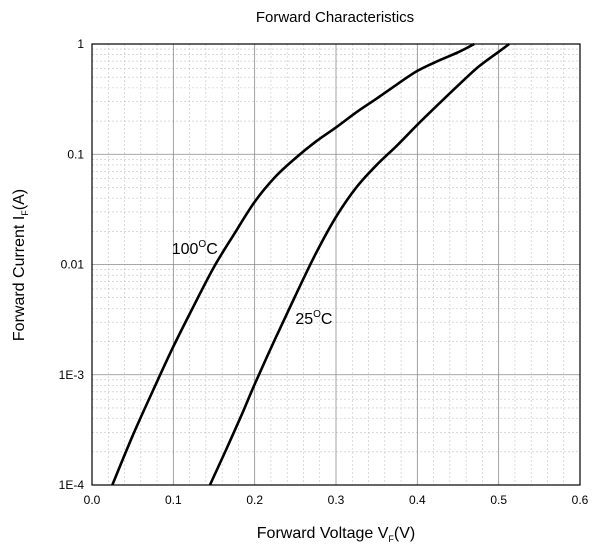  What do you see at coordinates (80, 44) in the screenshot?
I see `y-tick-label: 1` at bounding box center [80, 44].